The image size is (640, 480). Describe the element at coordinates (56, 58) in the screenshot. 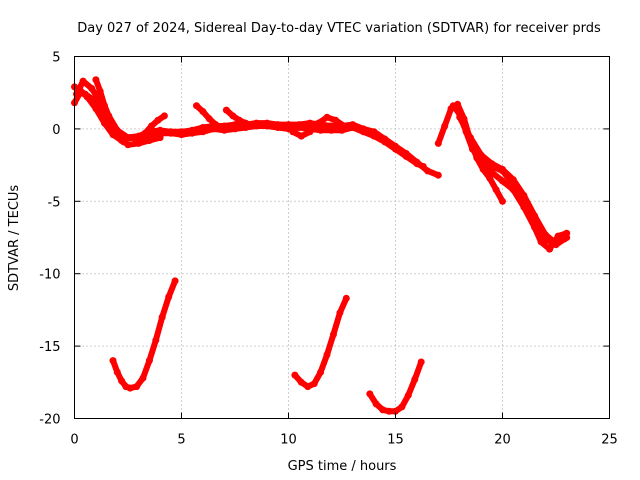

I see `y-tick-label: 5` at that location.